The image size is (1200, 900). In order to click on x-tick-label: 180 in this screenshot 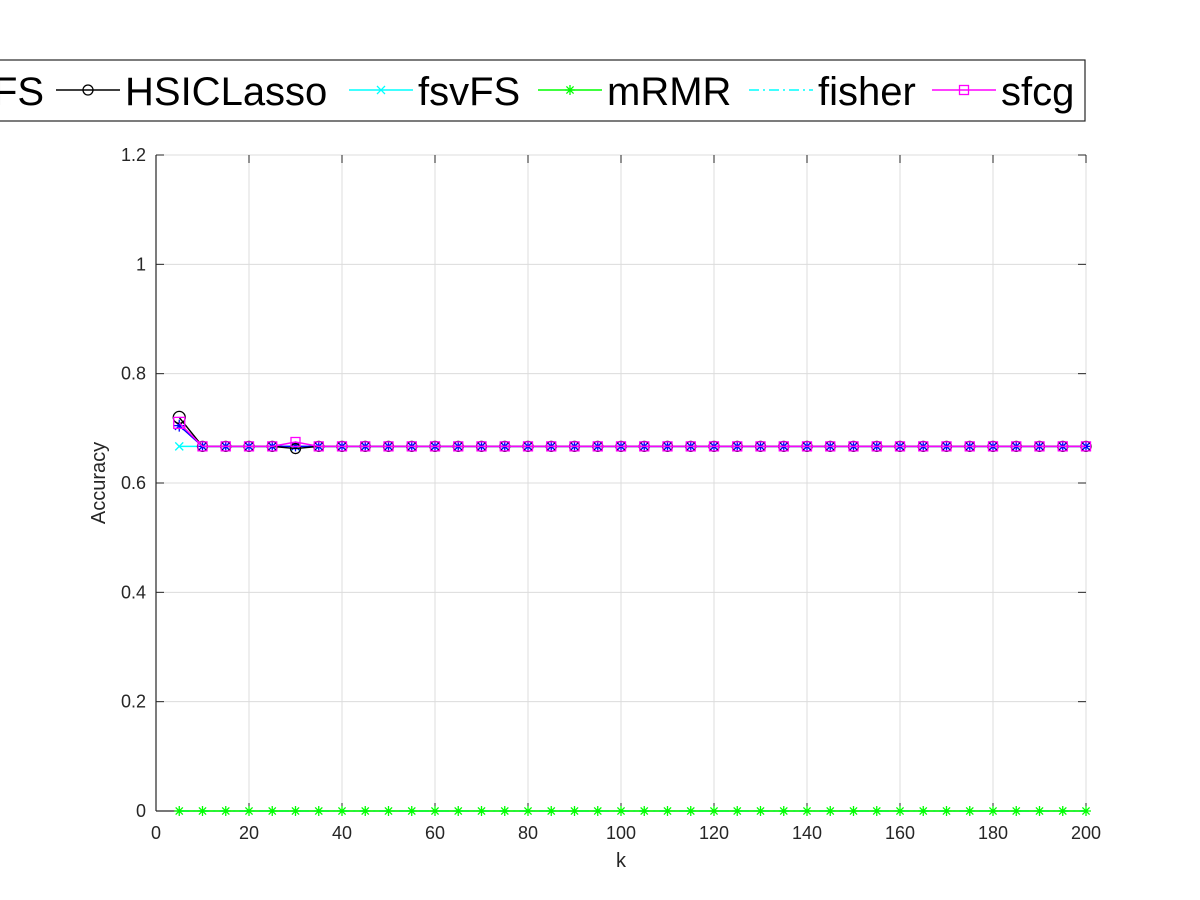, I will do `click(993, 833)`.